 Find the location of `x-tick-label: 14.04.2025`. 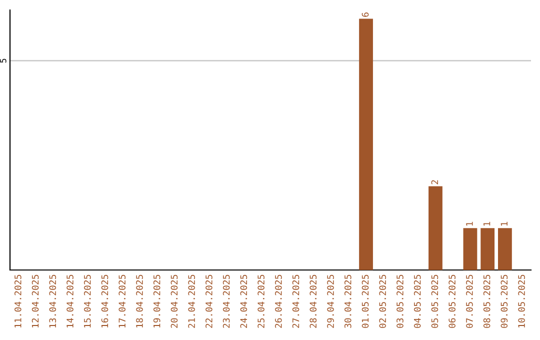

x-tick-label: 14.04.2025 is located at coordinates (70, 301).